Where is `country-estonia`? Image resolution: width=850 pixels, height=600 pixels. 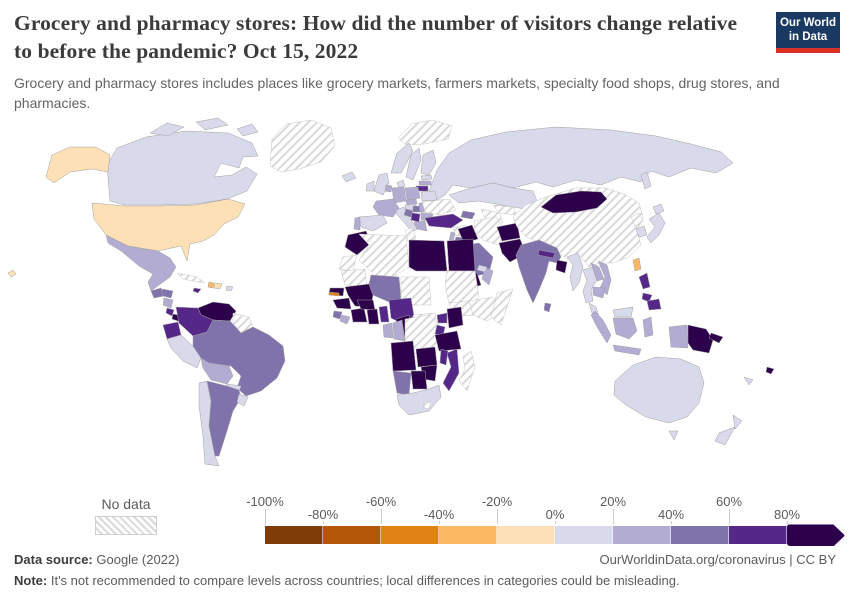
country-estonia is located at coordinates (426, 178).